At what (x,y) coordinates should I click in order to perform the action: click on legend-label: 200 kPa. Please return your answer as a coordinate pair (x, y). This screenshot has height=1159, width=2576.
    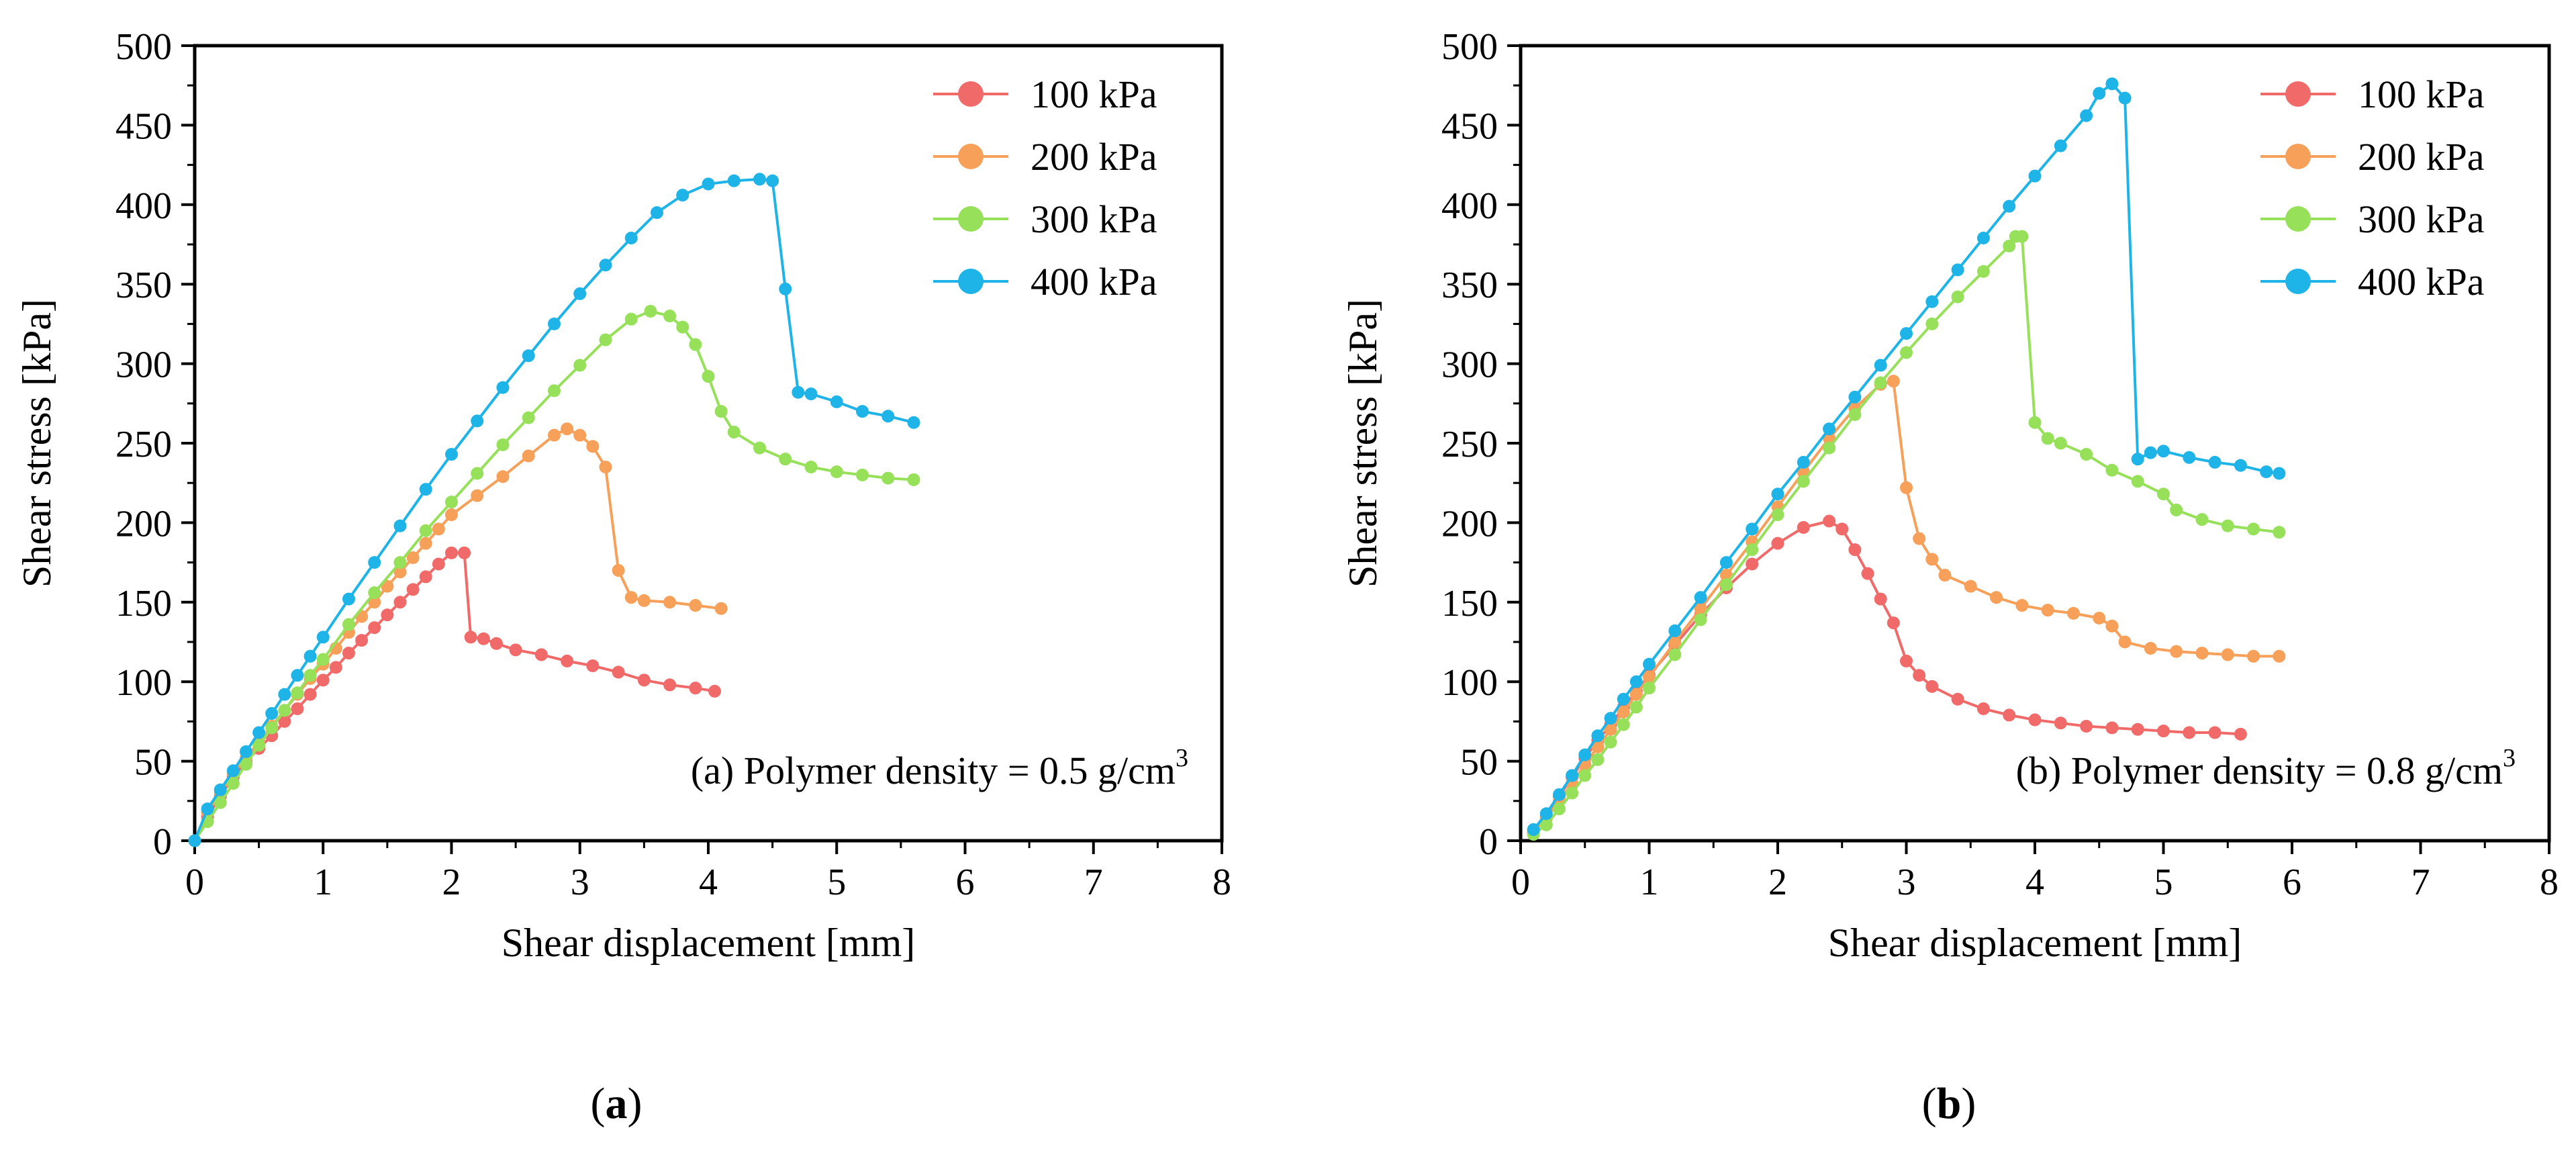
    Looking at the image, I should click on (1094, 157).